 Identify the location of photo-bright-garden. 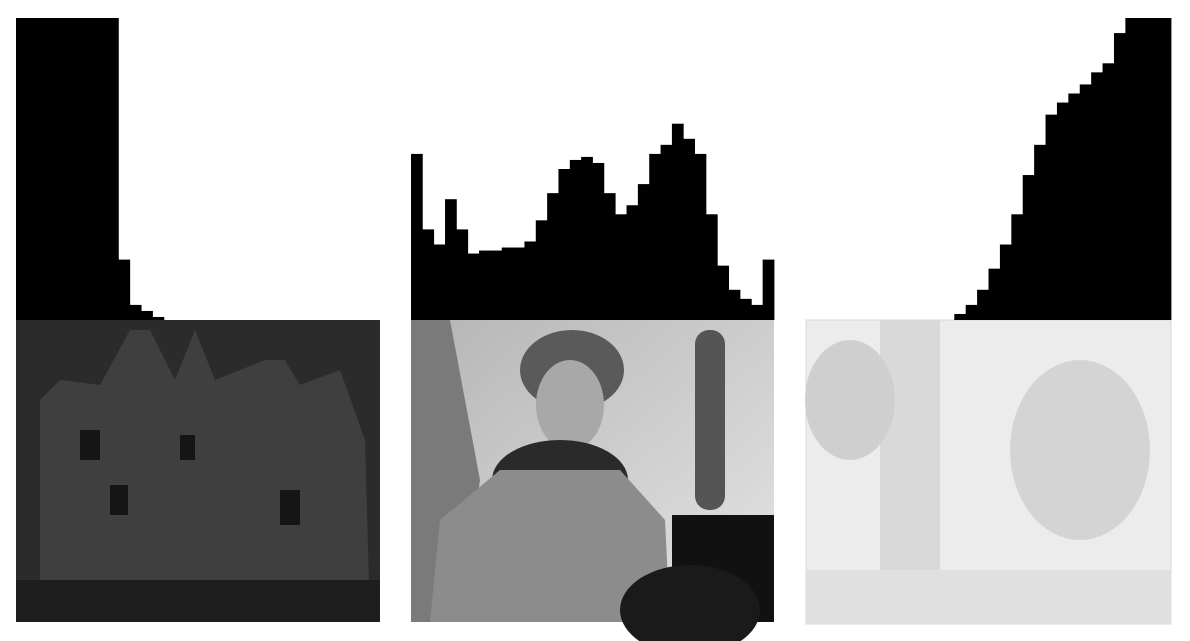
(988, 472).